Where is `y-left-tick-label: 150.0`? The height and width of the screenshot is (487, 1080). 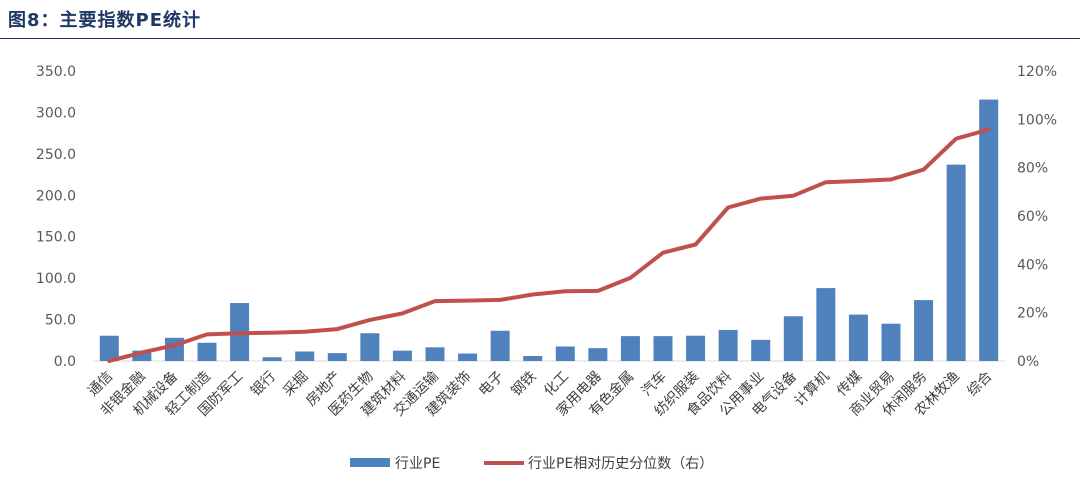 y-left-tick-label: 150.0 is located at coordinates (56, 238).